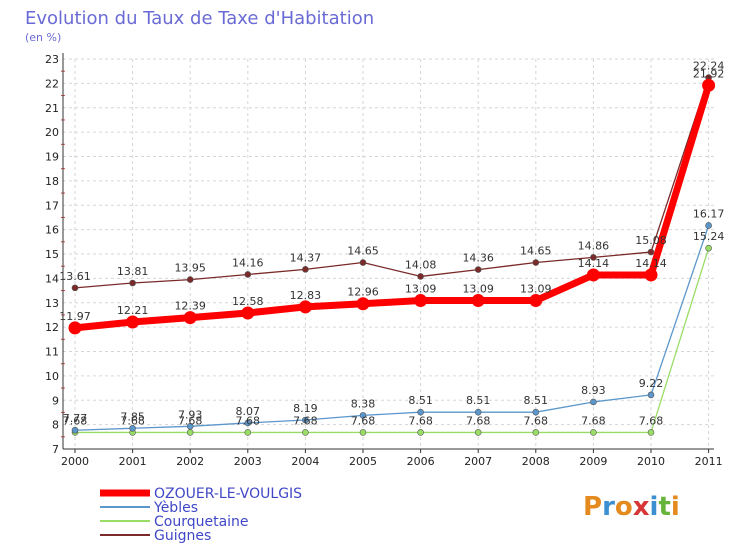  Describe the element at coordinates (75, 276) in the screenshot. I see `data-label: 13.61` at that location.